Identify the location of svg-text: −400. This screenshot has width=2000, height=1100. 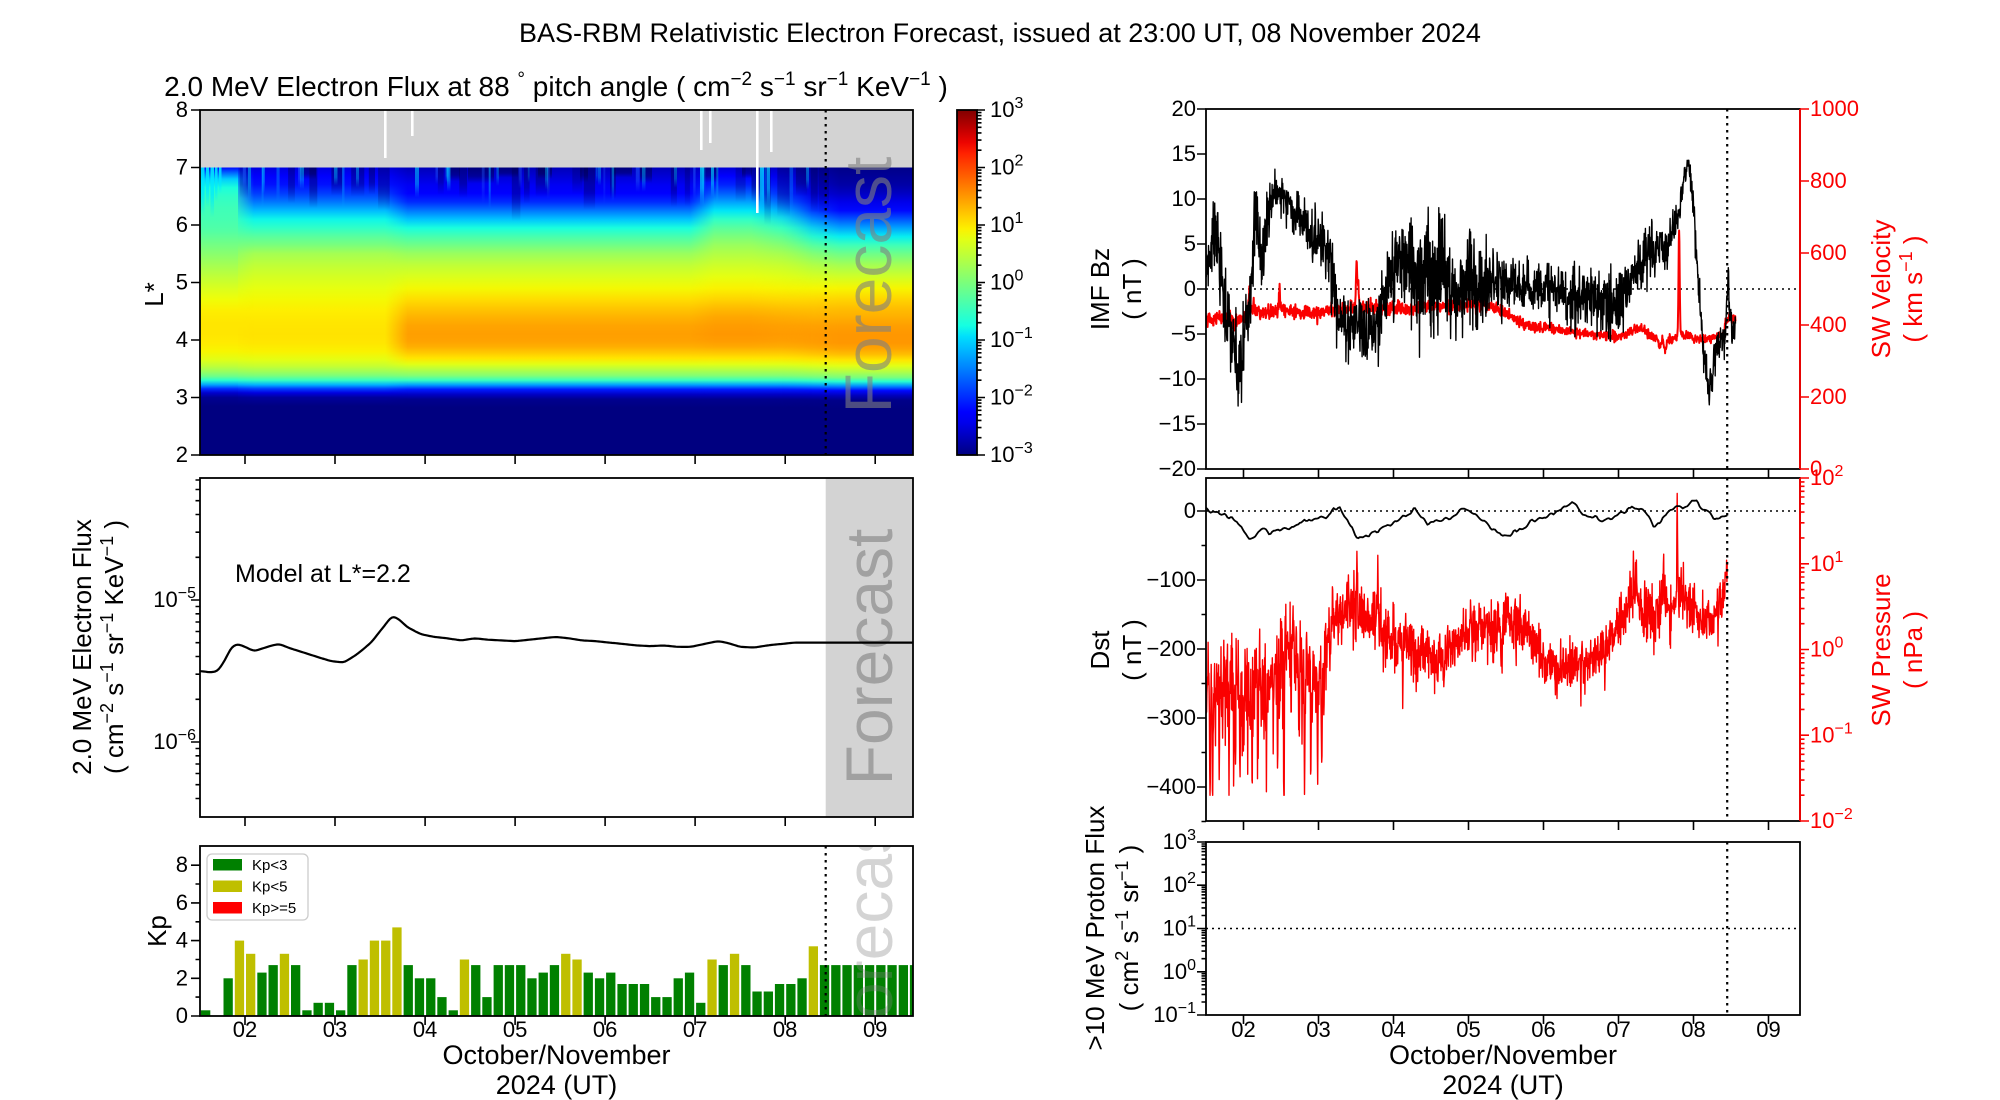
(1171, 786).